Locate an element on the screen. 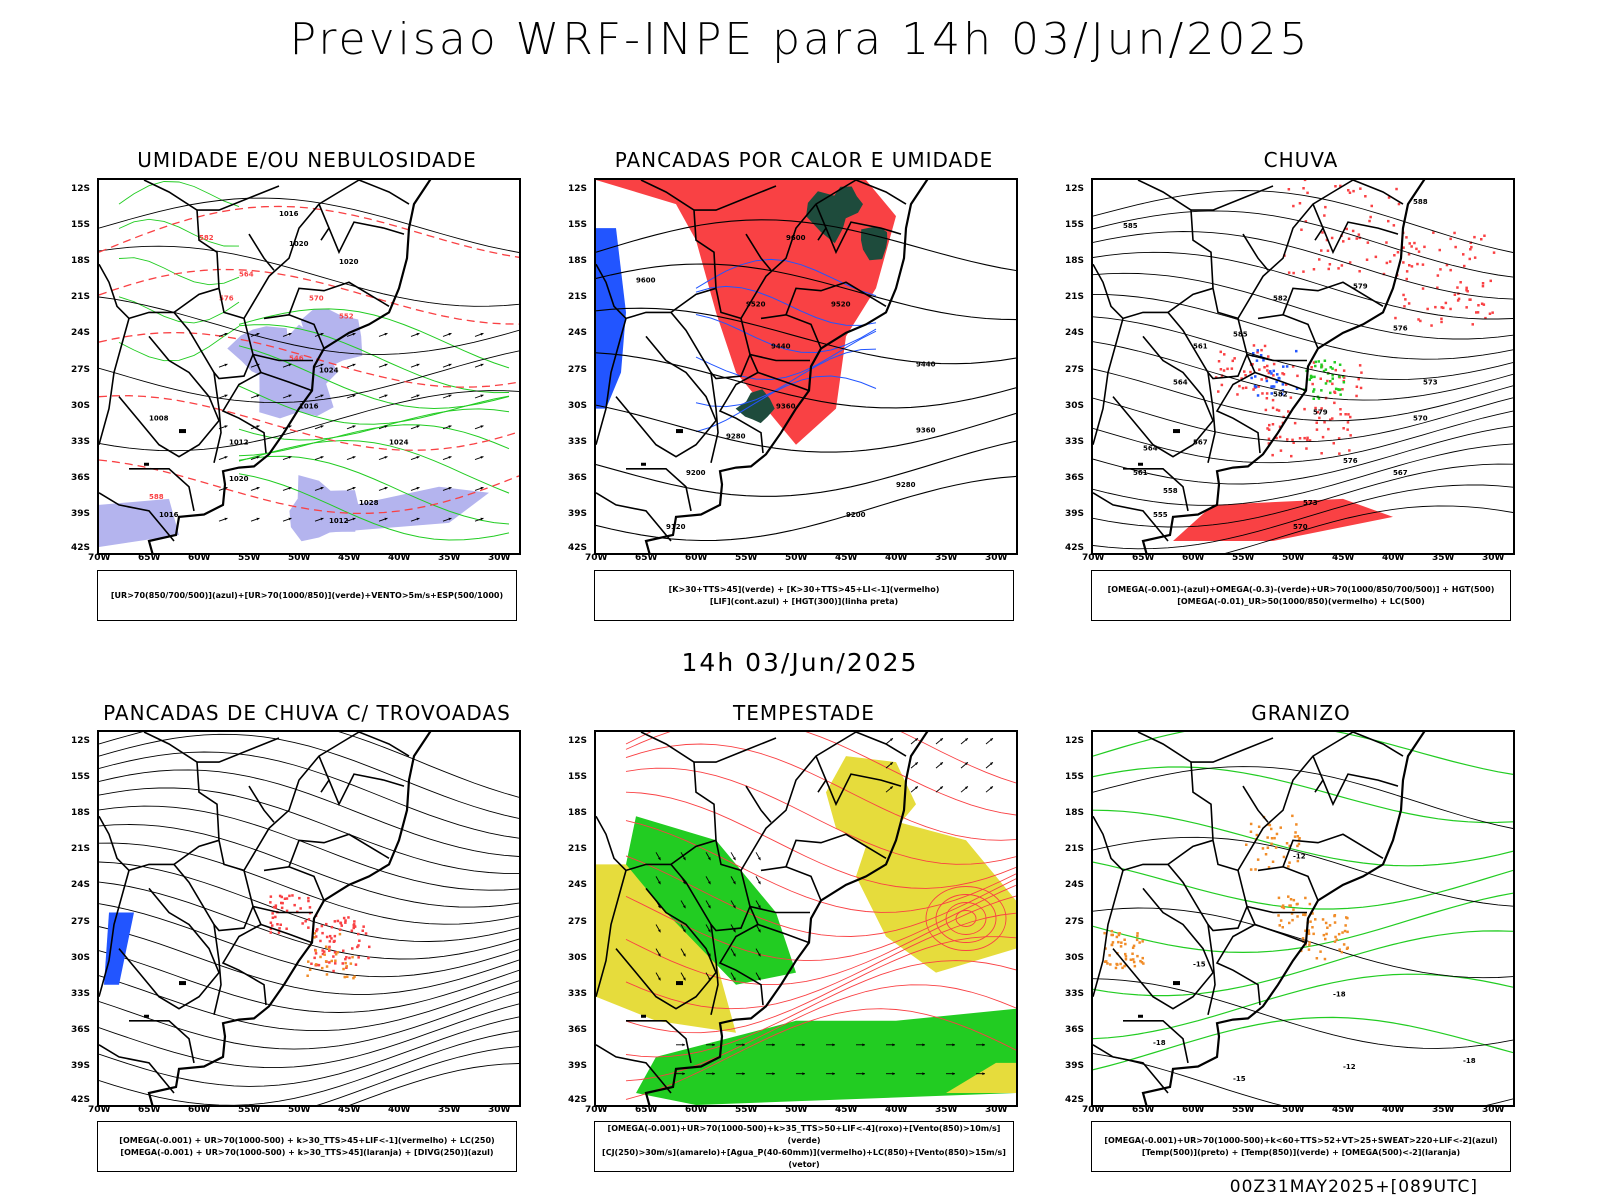  model-run-footer: 00Z31MAY2025+[089UTC] is located at coordinates (1353, 1187).